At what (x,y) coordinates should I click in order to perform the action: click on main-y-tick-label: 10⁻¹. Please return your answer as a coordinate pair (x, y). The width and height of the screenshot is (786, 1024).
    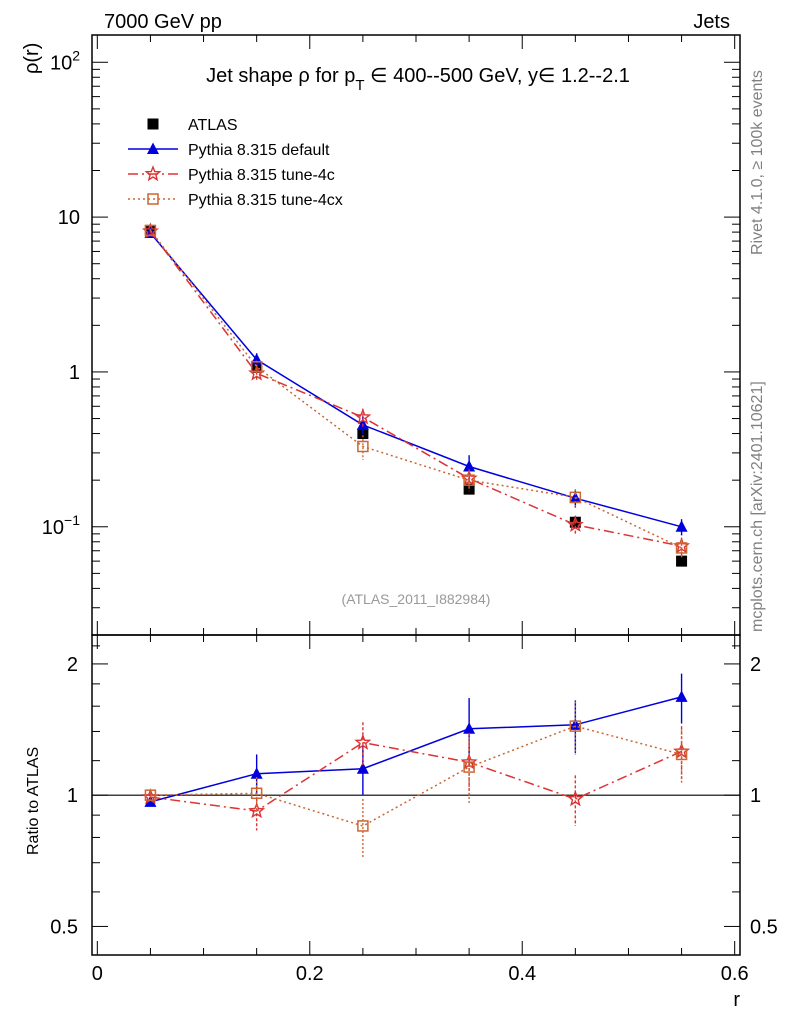
    Looking at the image, I should click on (61, 525).